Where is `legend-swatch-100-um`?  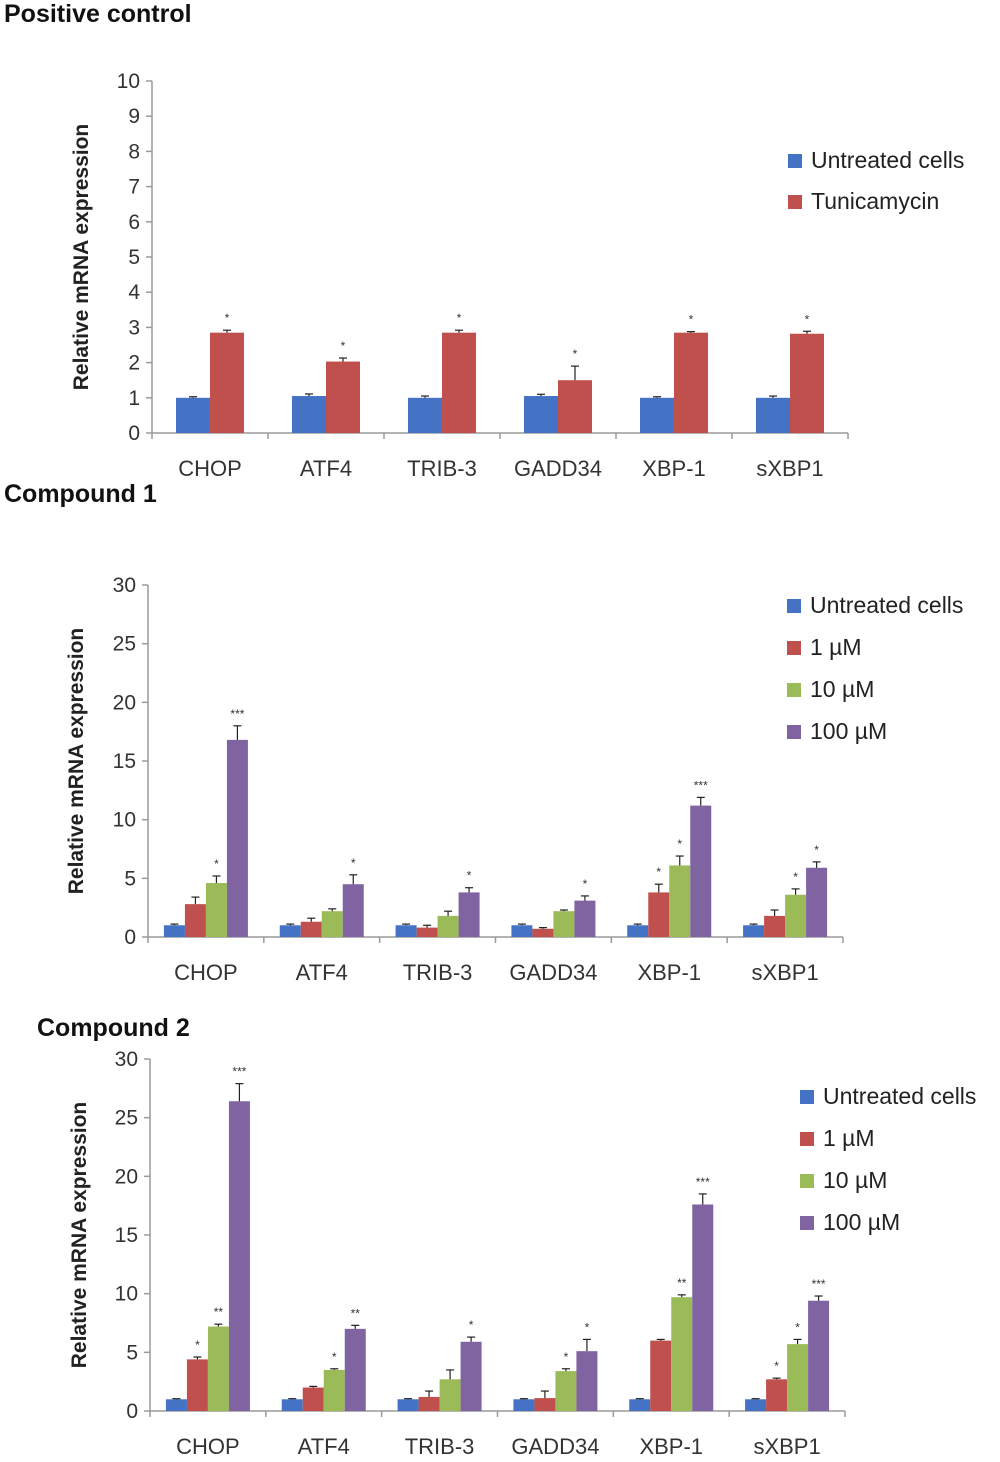 legend-swatch-100-um is located at coordinates (794, 732).